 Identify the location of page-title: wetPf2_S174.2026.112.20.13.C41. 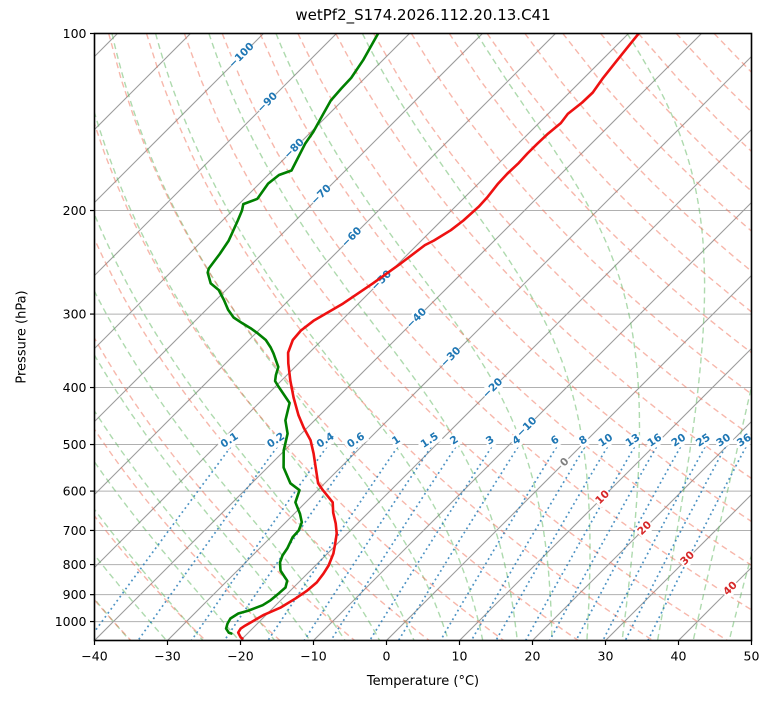
(423, 15).